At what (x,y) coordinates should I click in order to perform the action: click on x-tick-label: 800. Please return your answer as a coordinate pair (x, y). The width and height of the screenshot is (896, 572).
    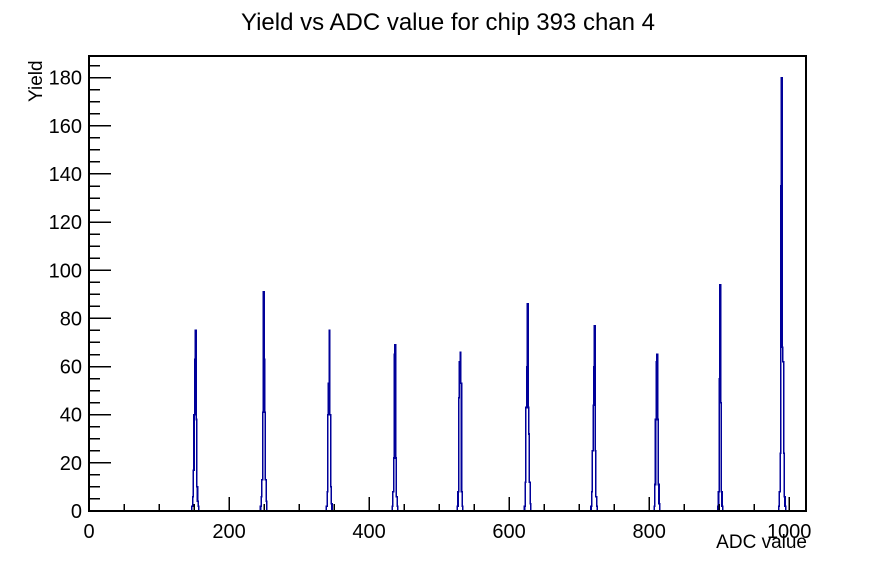
    Looking at the image, I should click on (648, 532).